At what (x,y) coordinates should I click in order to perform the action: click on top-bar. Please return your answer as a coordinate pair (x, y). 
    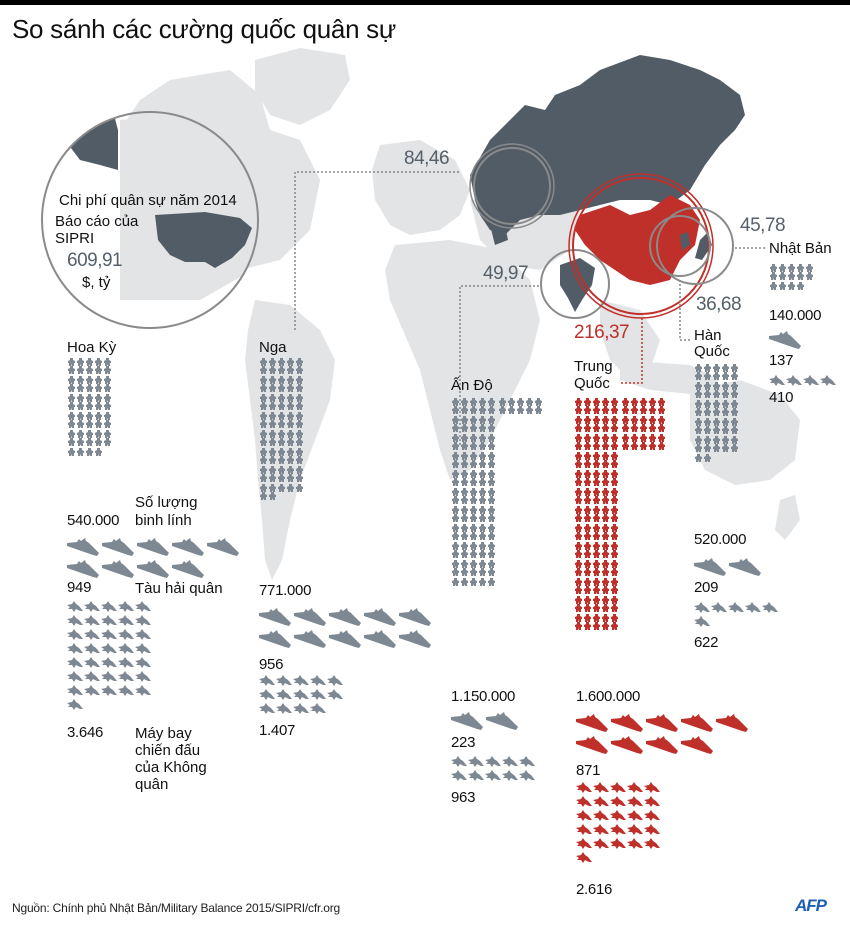
    Looking at the image, I should click on (425, 2).